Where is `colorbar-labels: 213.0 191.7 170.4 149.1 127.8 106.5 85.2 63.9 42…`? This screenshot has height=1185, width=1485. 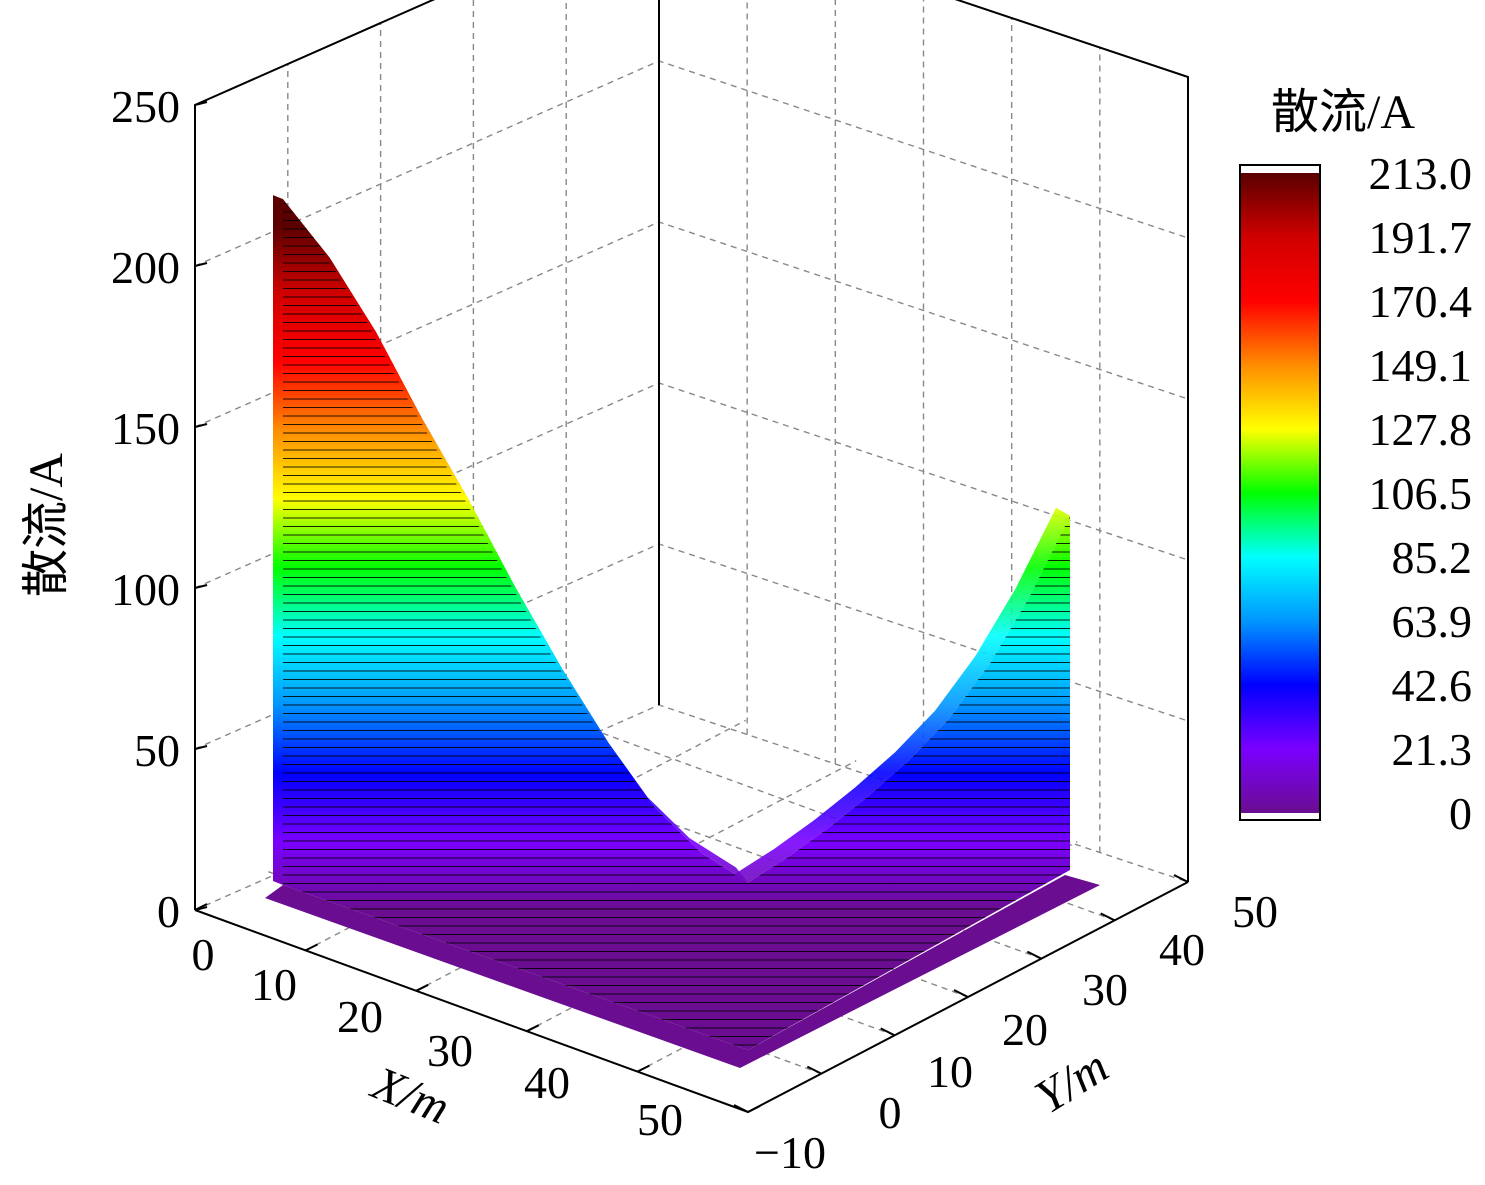 colorbar-labels: 213.0 191.7 170.4 149.1 127.8 106.5 85.2 63.9 42… is located at coordinates (1421, 493).